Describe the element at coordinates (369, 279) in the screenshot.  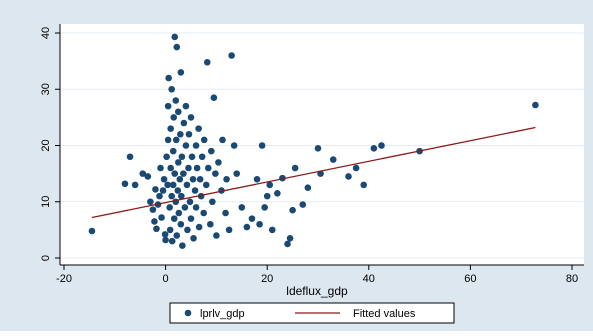
I see `x-tick-label-3: 40` at that location.